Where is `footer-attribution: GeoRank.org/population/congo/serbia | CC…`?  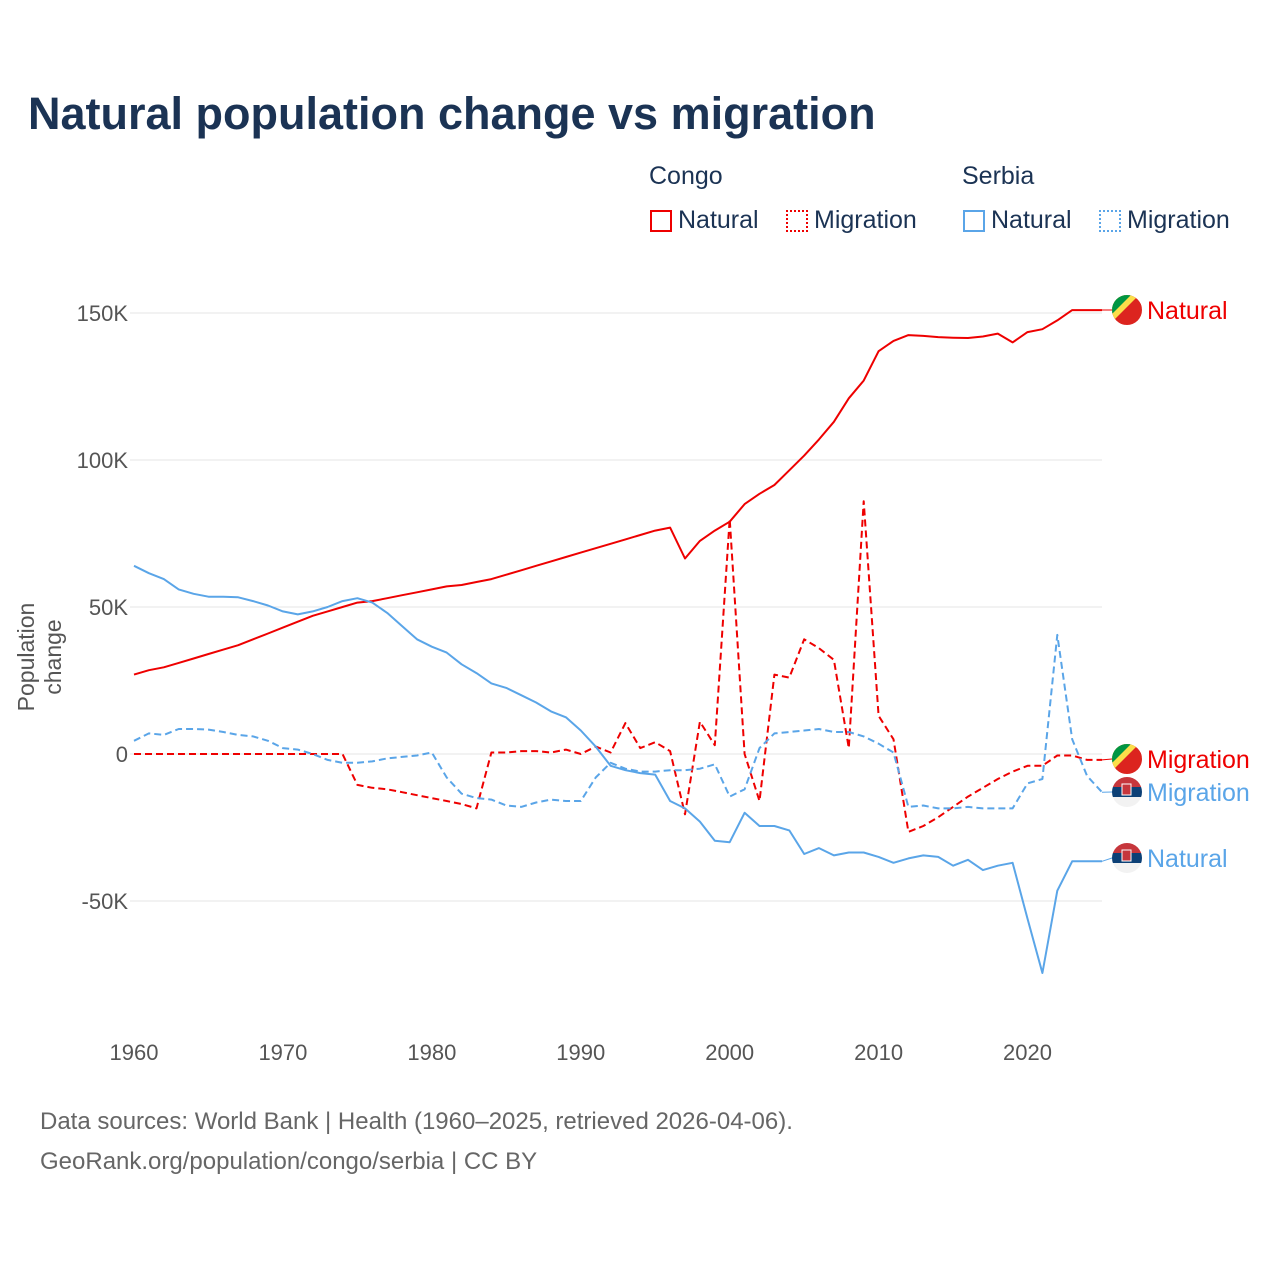
footer-attribution: GeoRank.org/population/congo/serbia | CC… is located at coordinates (289, 1161).